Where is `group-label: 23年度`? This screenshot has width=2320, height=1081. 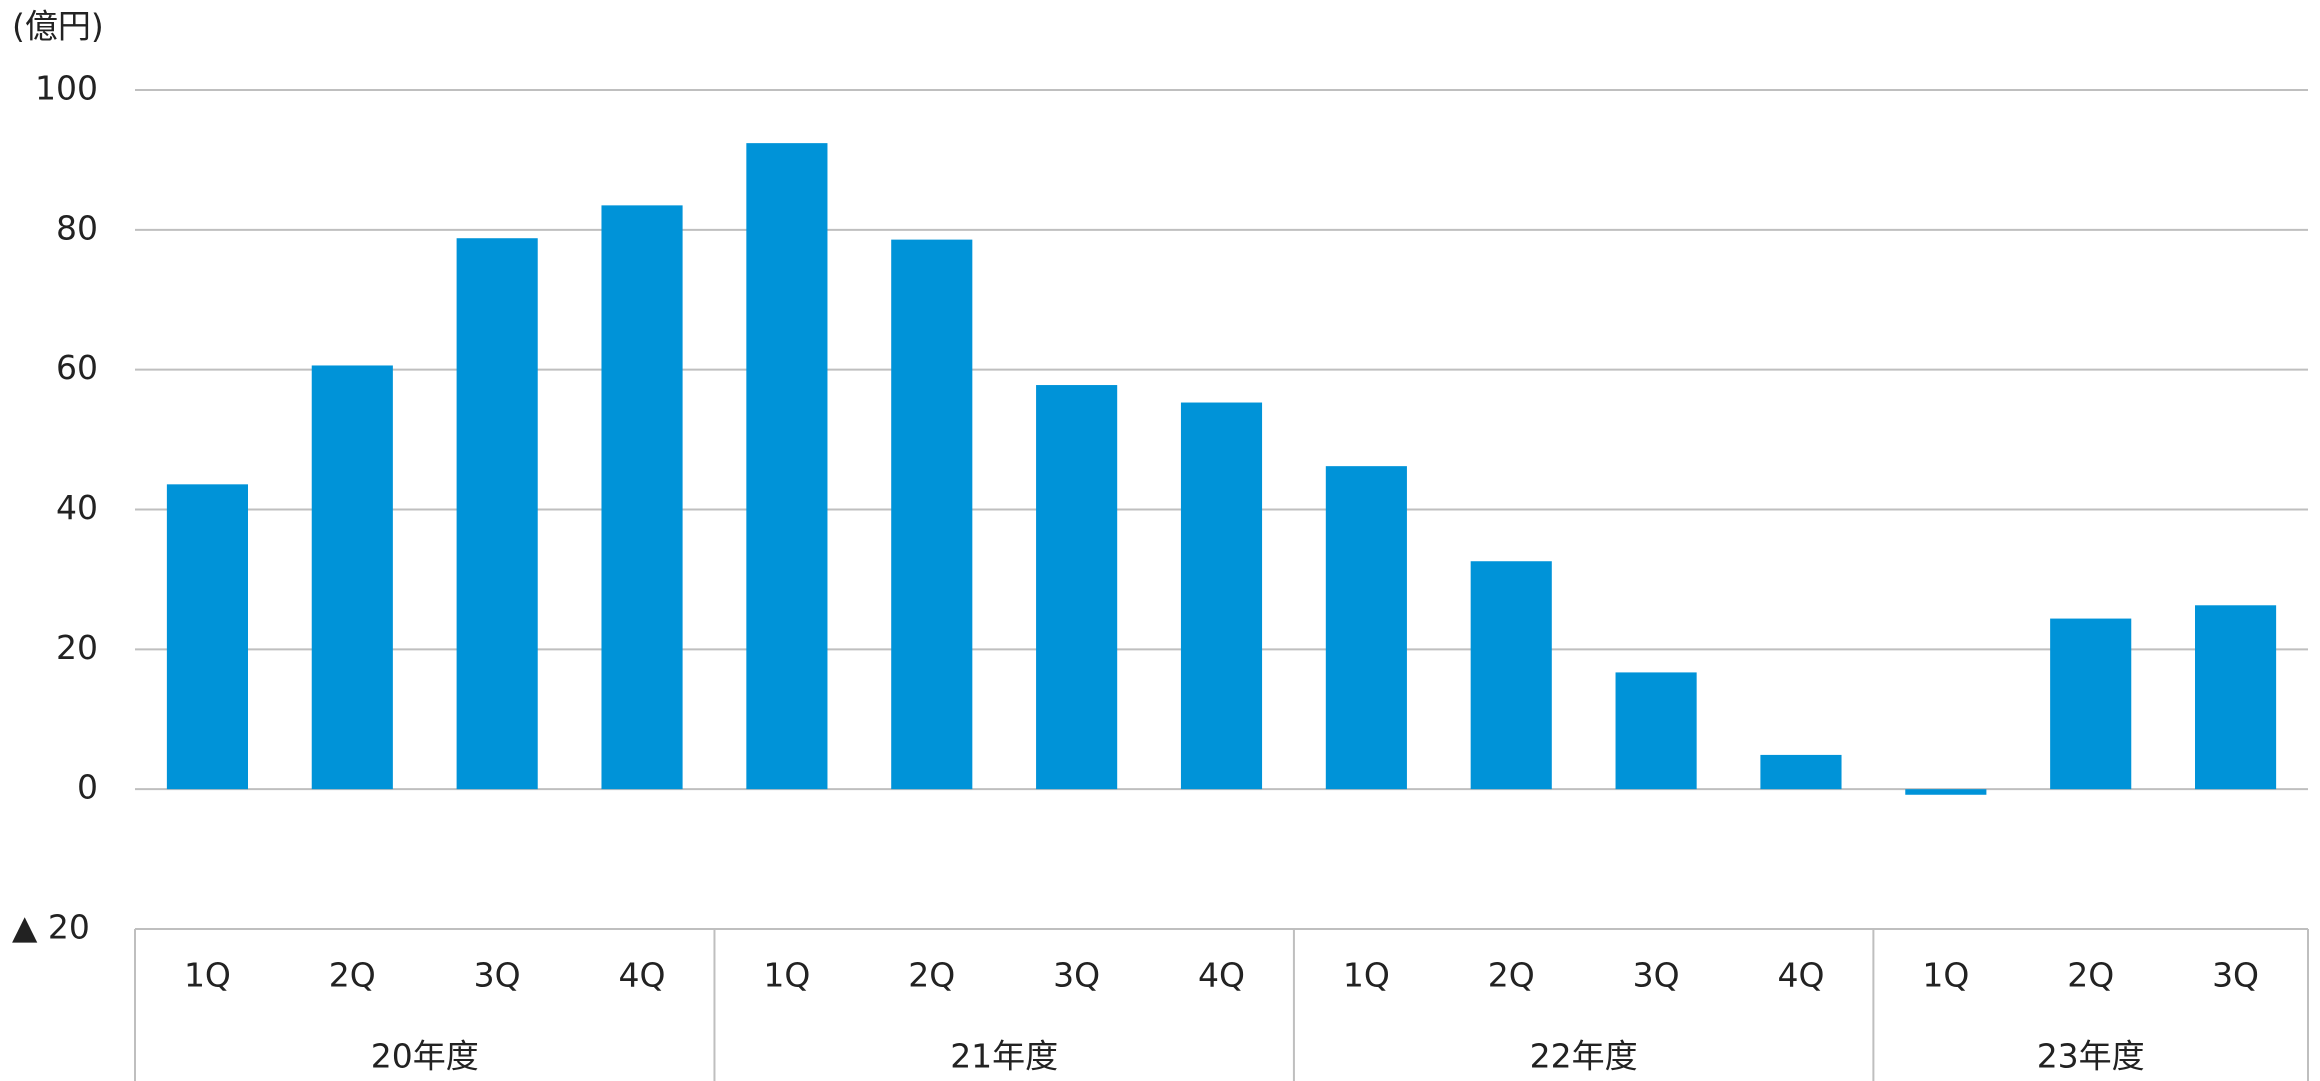
group-label: 23年度 is located at coordinates (2091, 1056).